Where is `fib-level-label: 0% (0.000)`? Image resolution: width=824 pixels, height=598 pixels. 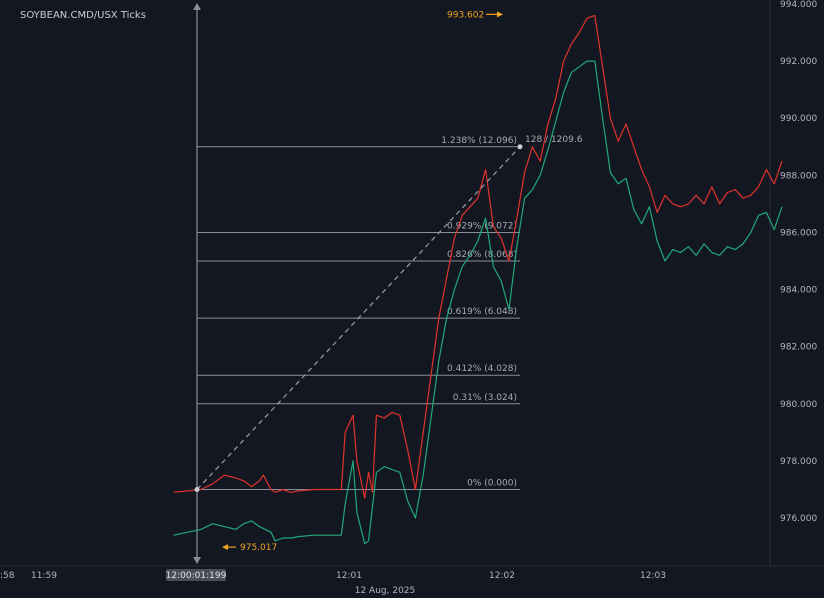
fib-level-label: 0% (0.000) is located at coordinates (492, 483).